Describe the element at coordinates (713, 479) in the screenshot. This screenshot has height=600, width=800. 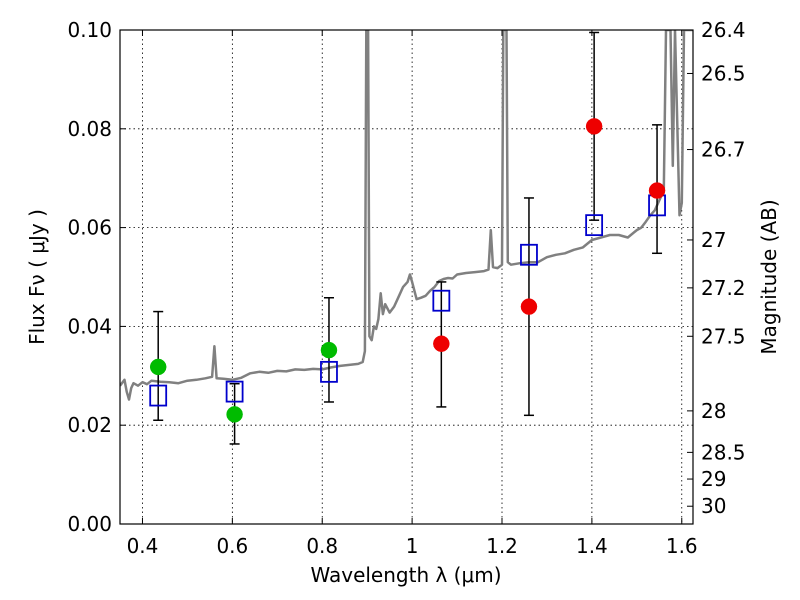
I see `mag-tick-label: 29` at that location.